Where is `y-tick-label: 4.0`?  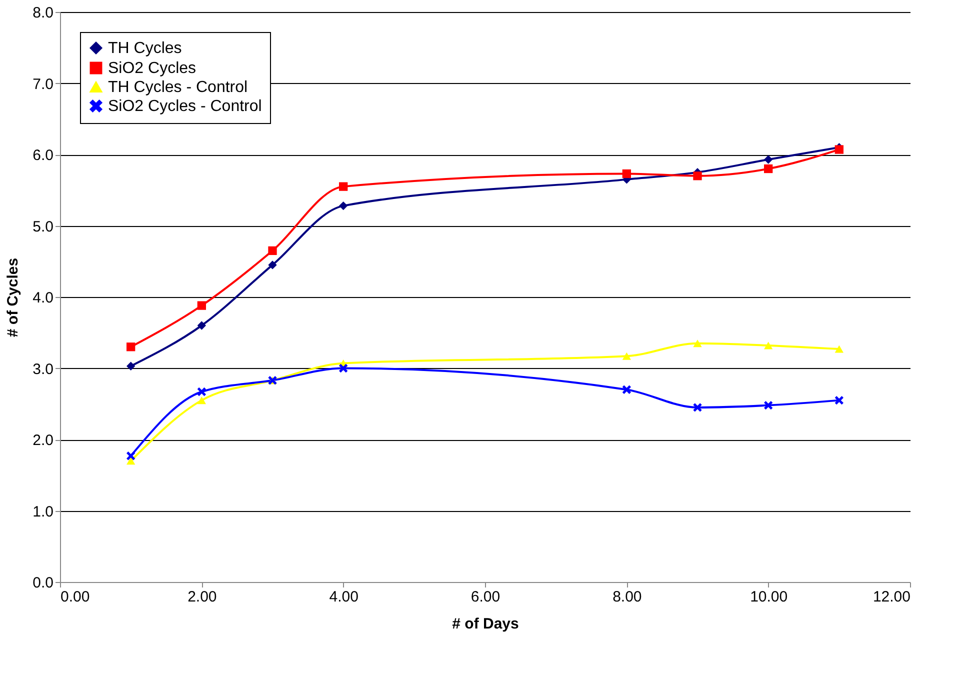
y-tick-label: 4.0 is located at coordinates (43, 298).